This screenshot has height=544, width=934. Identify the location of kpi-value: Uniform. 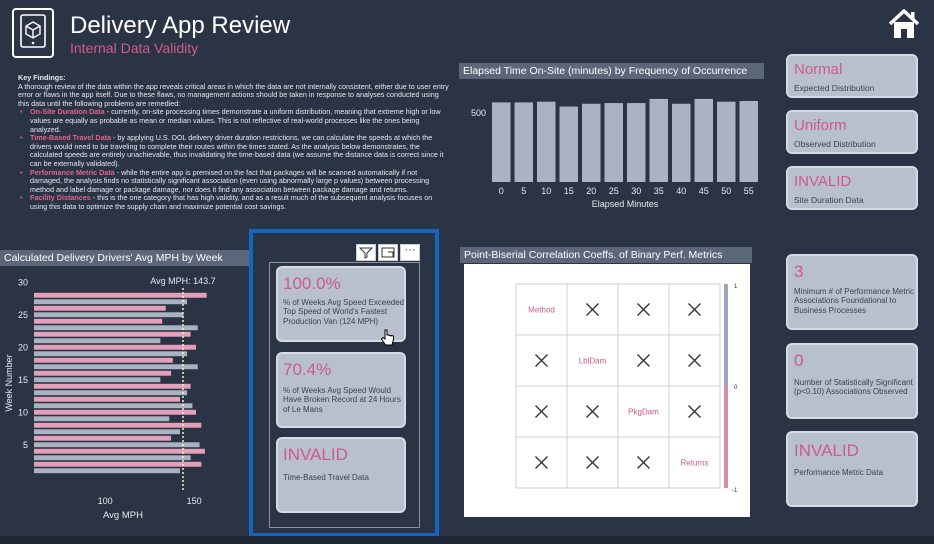
(820, 125).